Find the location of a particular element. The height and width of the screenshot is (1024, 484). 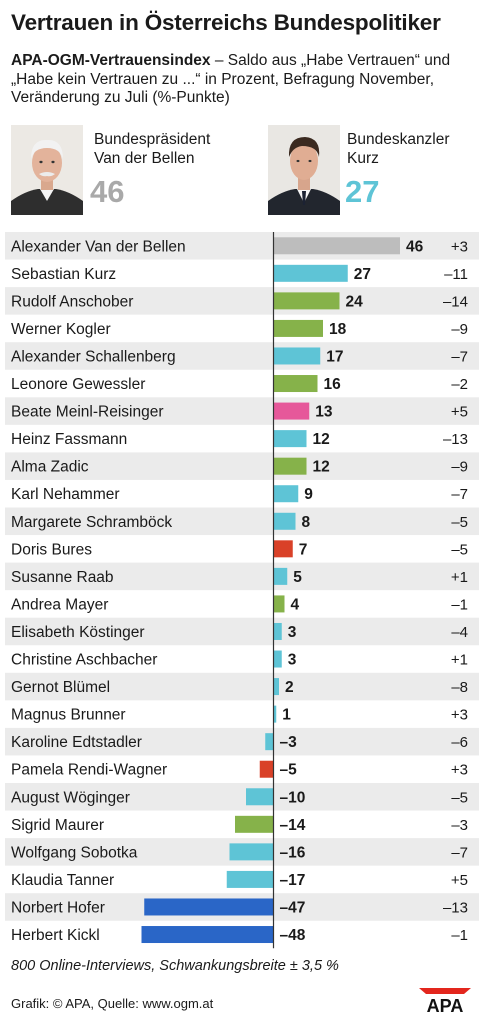

change-label: –4 is located at coordinates (459, 632).